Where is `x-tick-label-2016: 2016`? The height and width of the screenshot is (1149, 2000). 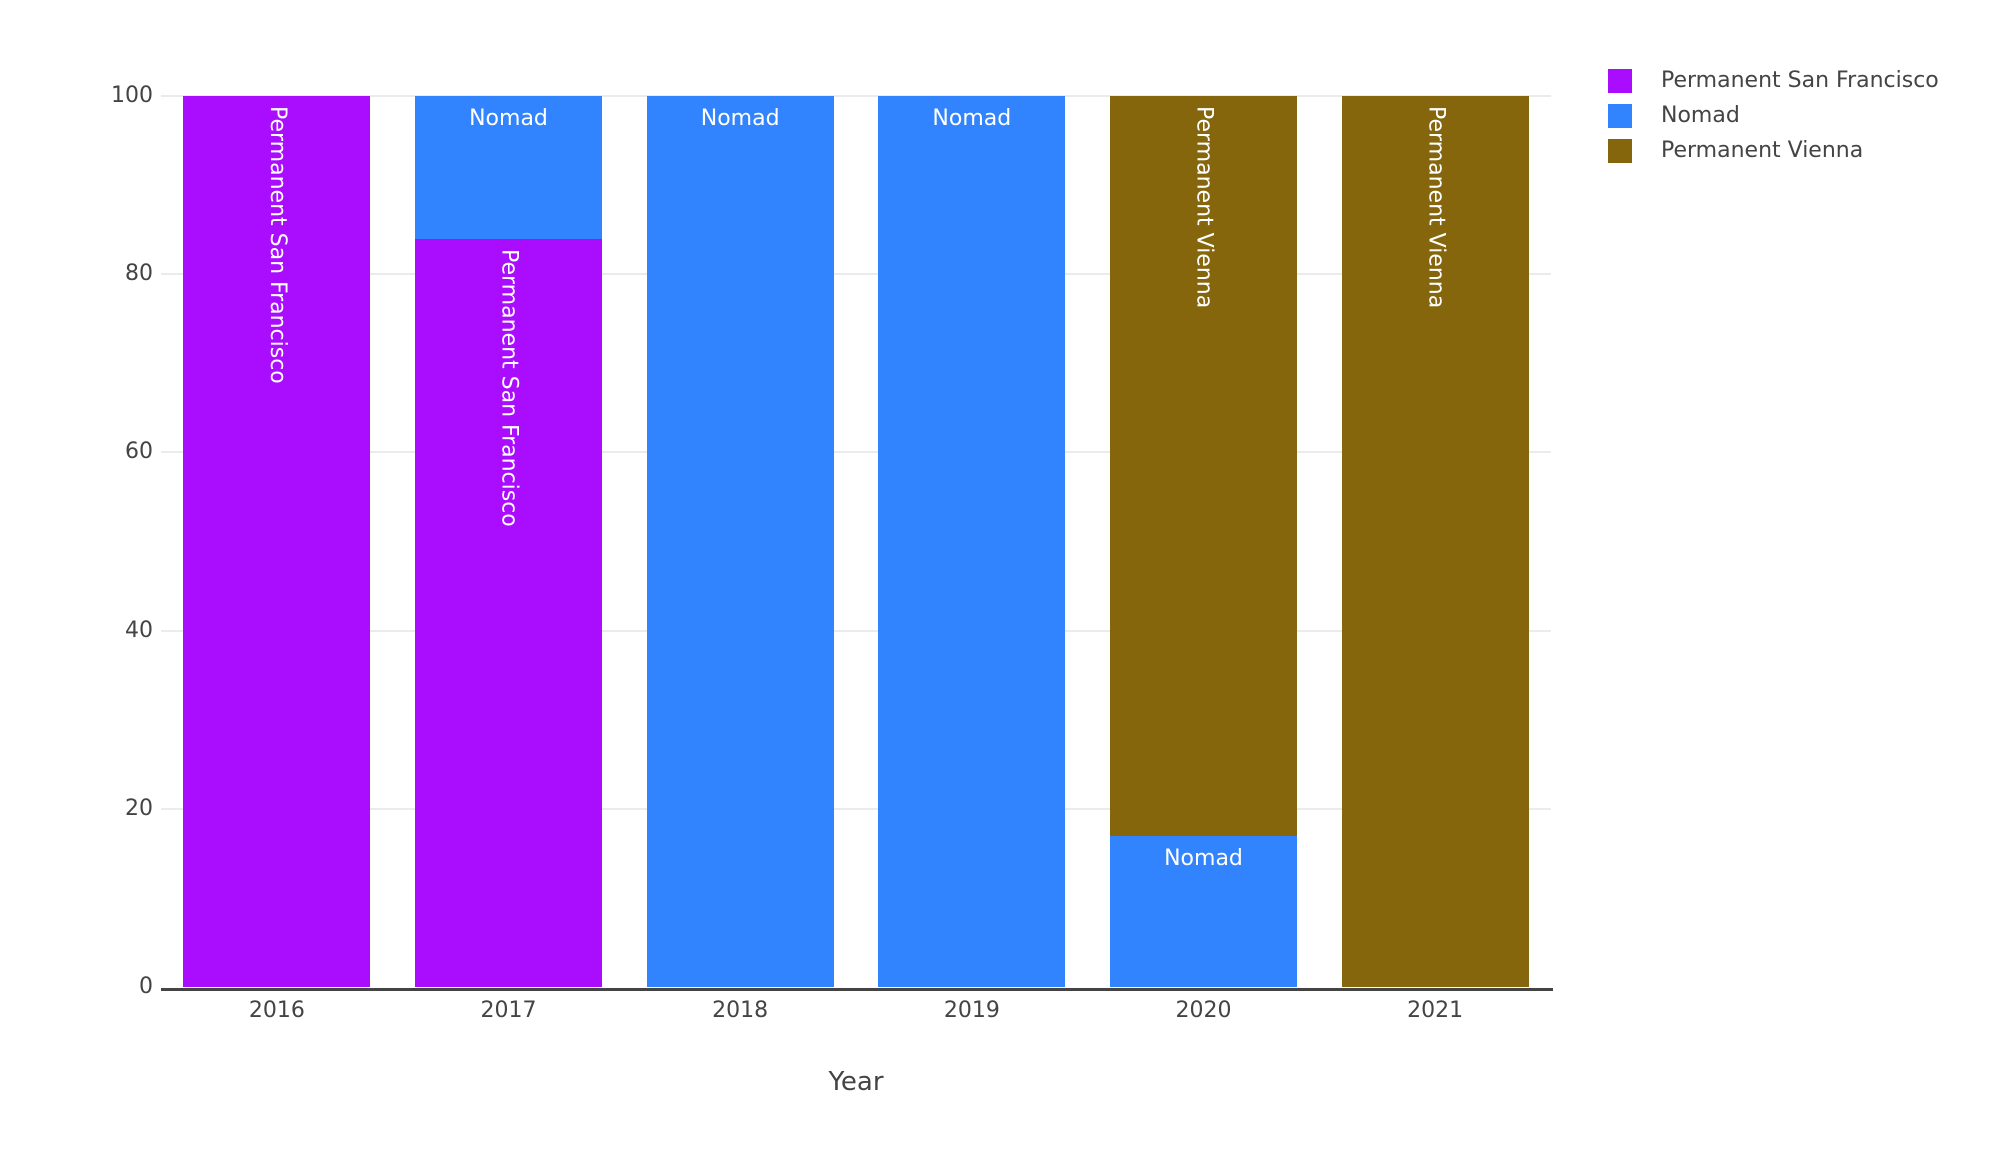
x-tick-label-2016: 2016 is located at coordinates (276, 1010).